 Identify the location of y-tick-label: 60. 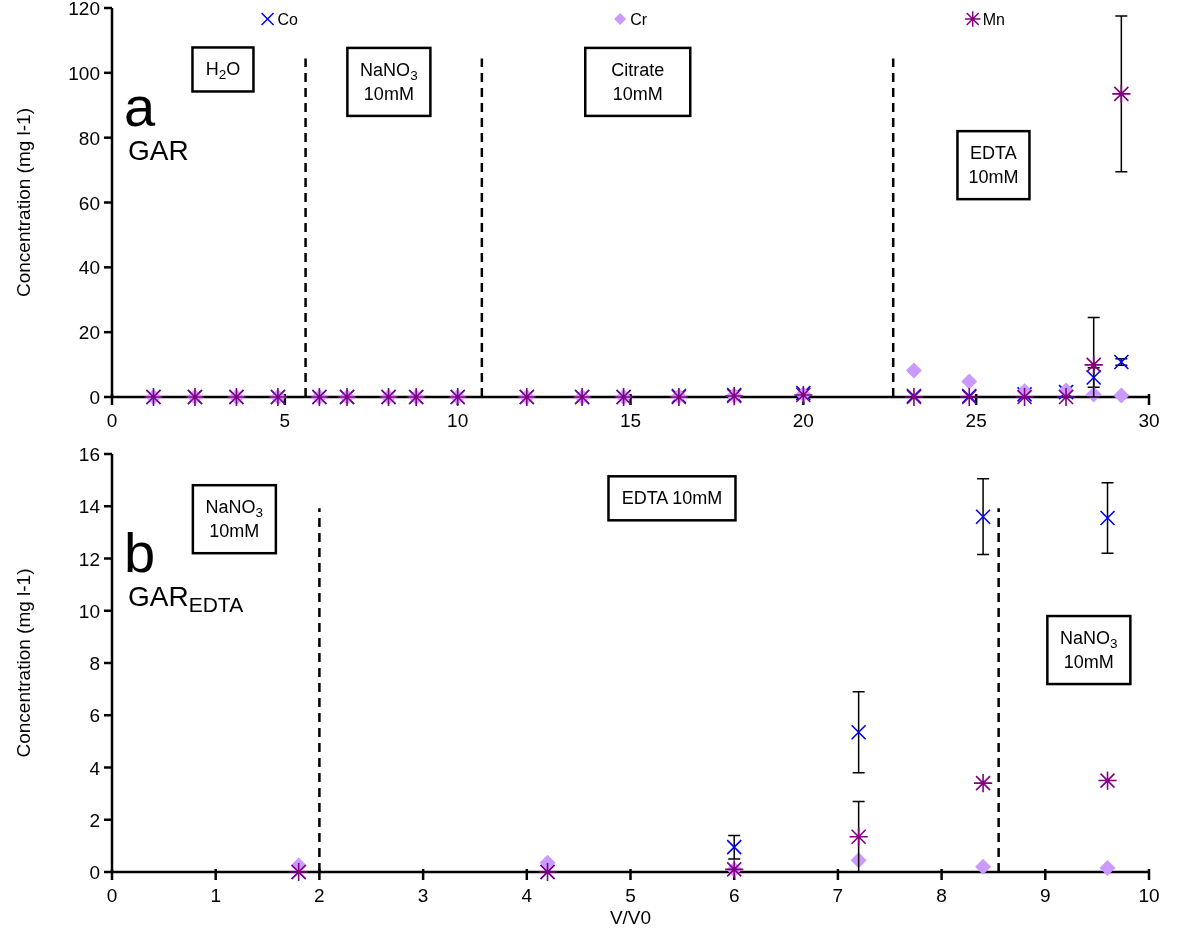
(89, 203).